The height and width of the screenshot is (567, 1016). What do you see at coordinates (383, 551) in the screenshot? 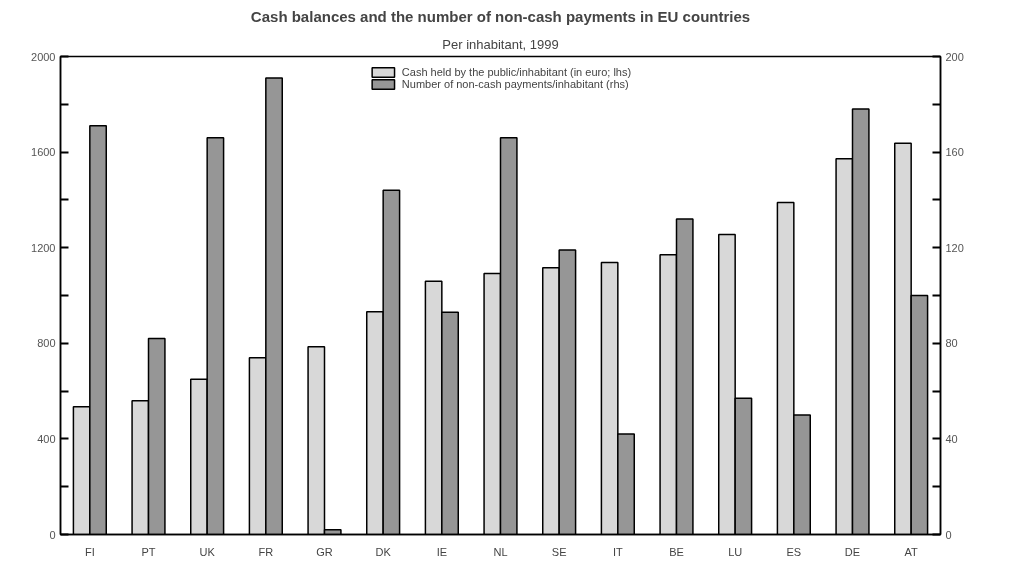
I see `x-tick-label: DK` at bounding box center [383, 551].